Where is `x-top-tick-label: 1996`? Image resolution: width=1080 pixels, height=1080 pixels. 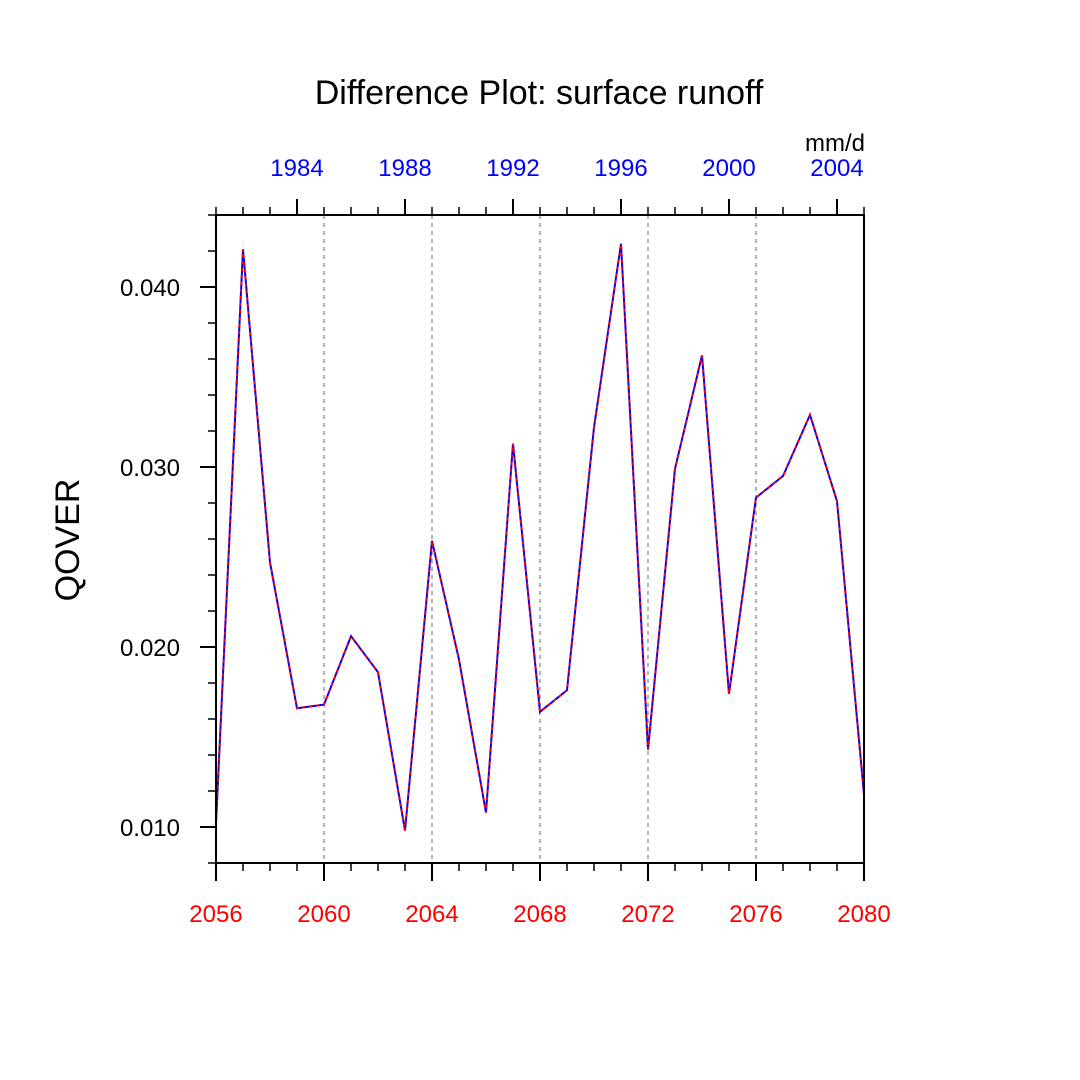 x-top-tick-label: 1996 is located at coordinates (620, 168).